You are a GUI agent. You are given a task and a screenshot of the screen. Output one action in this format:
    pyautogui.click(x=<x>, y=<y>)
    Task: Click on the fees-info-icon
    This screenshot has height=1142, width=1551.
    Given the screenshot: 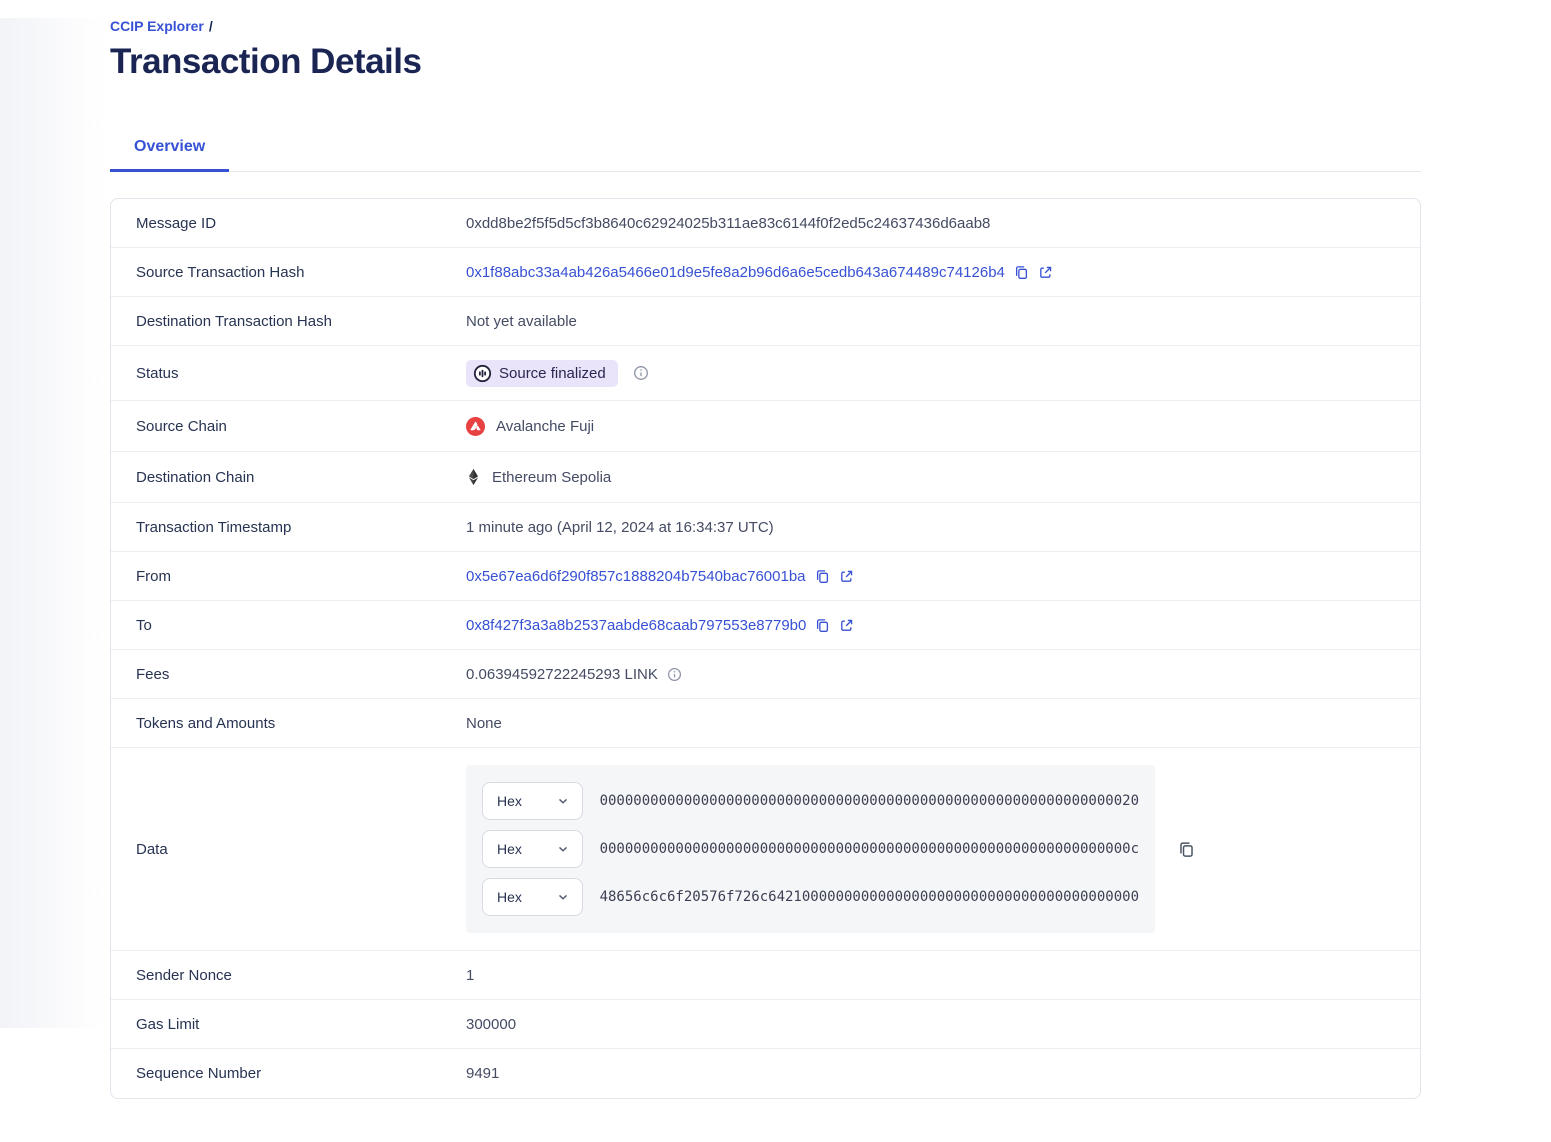 What is the action you would take?
    pyautogui.click(x=674, y=674)
    